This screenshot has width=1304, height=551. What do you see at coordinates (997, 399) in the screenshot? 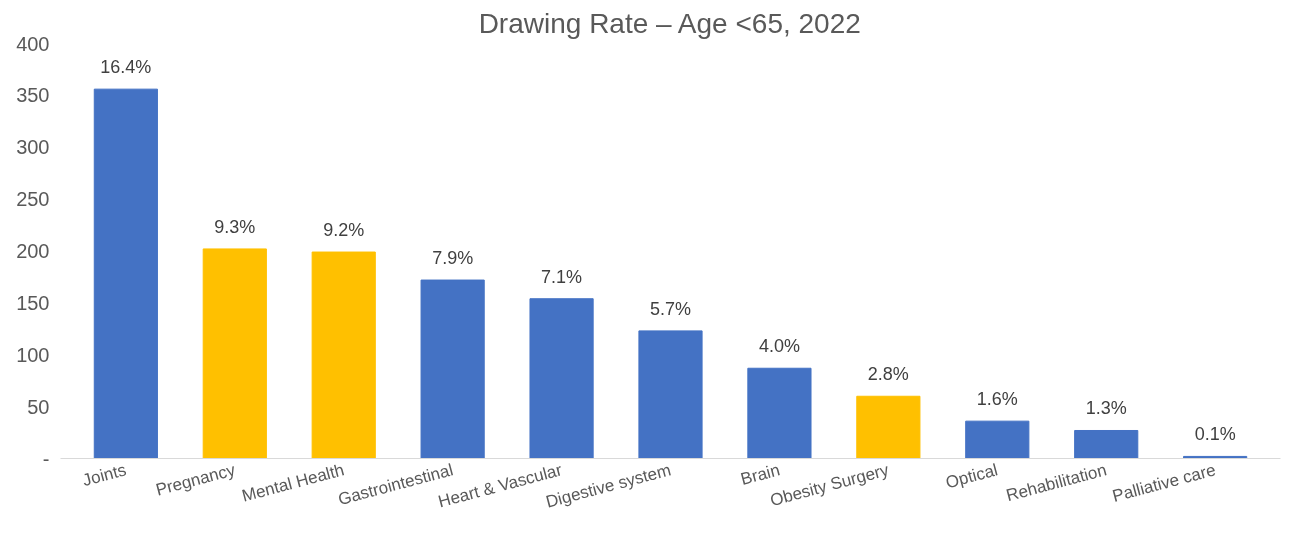
I see `annotation: 1.6%` at bounding box center [997, 399].